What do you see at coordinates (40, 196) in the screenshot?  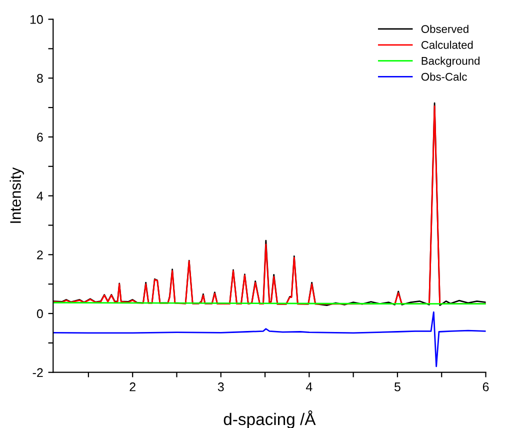 I see `y-tick-label: 4` at bounding box center [40, 196].